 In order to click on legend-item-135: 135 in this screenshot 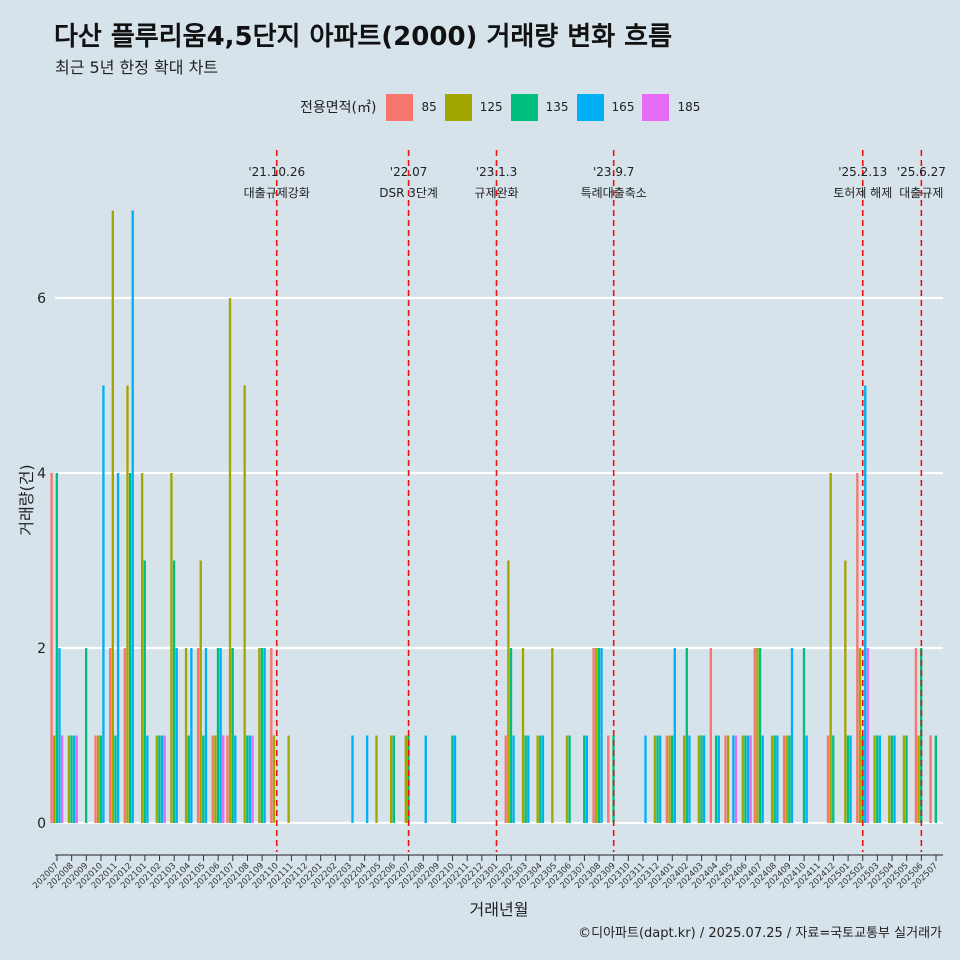, I will do `click(539, 107)`.